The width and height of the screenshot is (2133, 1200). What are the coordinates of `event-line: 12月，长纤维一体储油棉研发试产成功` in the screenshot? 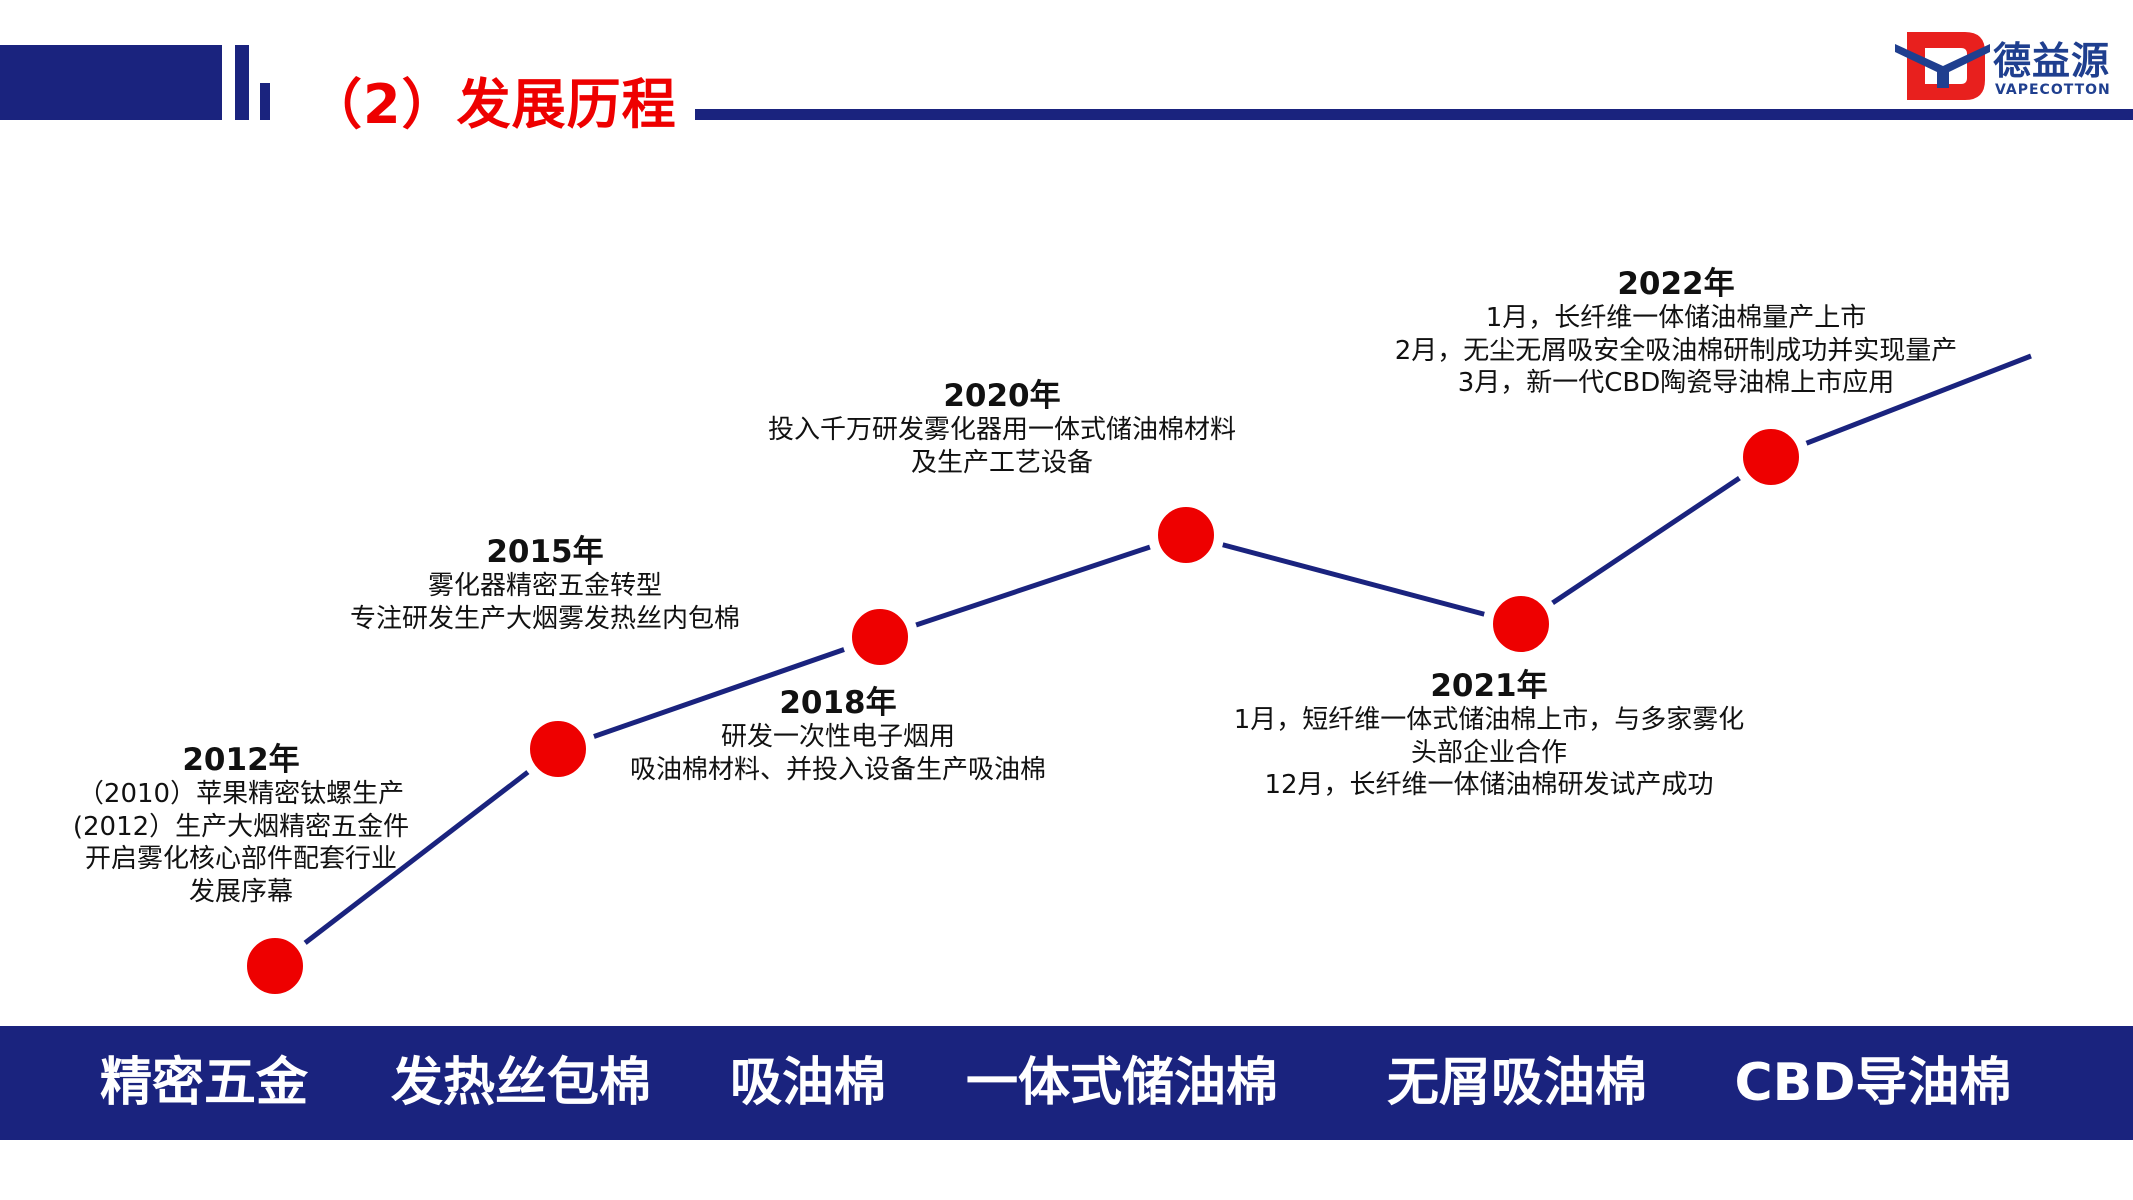 It's located at (1489, 785).